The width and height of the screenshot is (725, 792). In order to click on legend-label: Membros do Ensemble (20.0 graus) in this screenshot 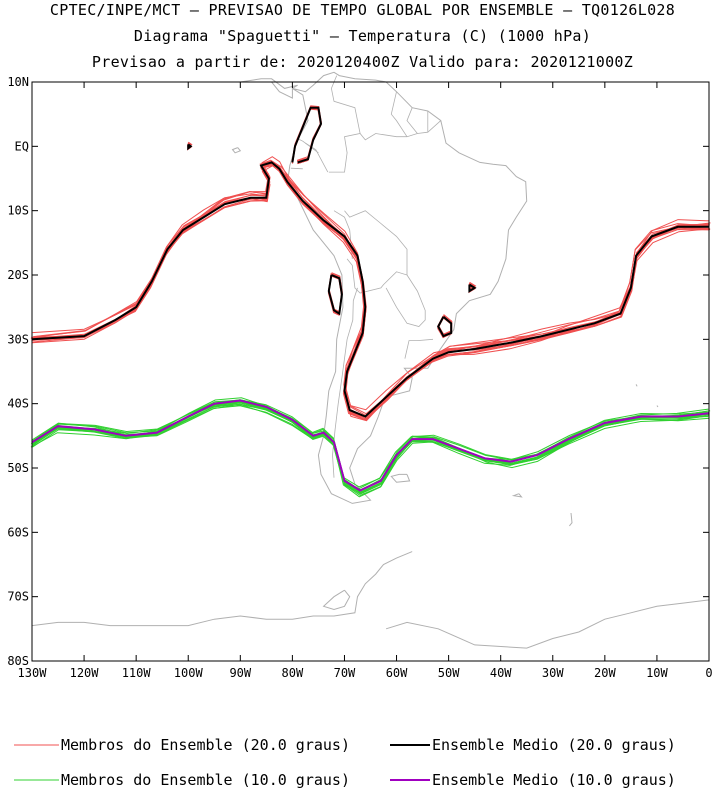, I will do `click(205, 745)`.